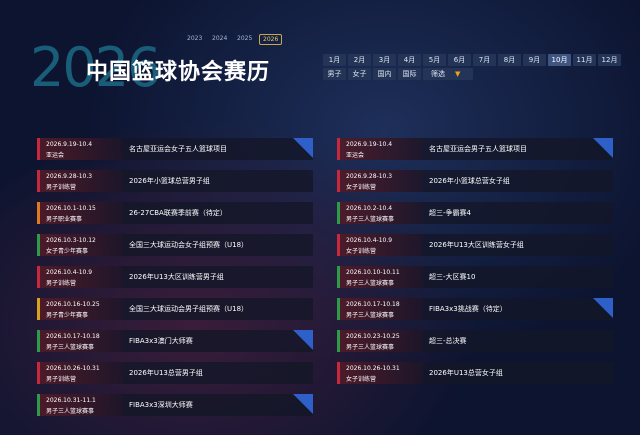 This screenshot has width=640, height=435. I want to click on event-category: 男子青少年赛事, so click(67, 315).